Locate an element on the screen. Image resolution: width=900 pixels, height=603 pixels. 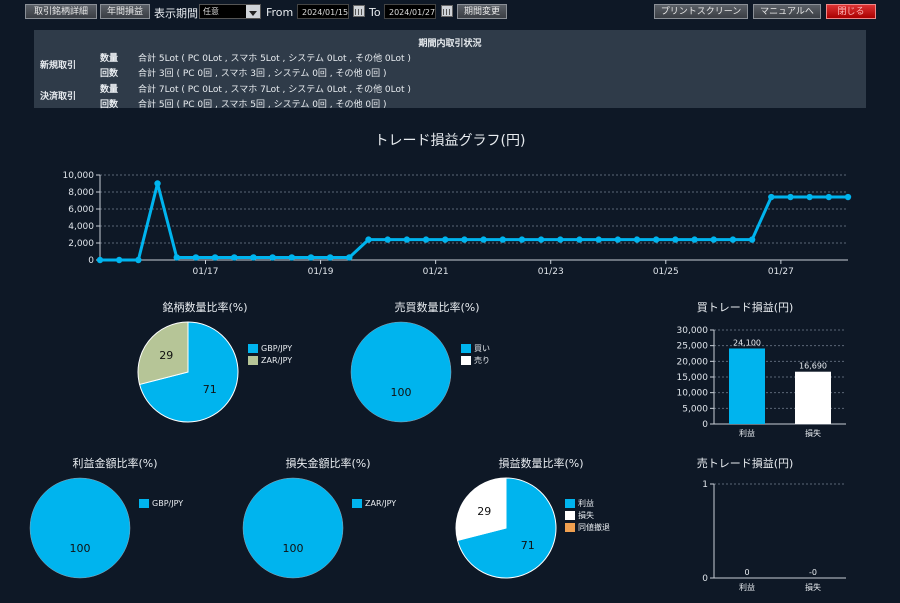
y-tick-label: 8,000 is located at coordinates (81, 193).